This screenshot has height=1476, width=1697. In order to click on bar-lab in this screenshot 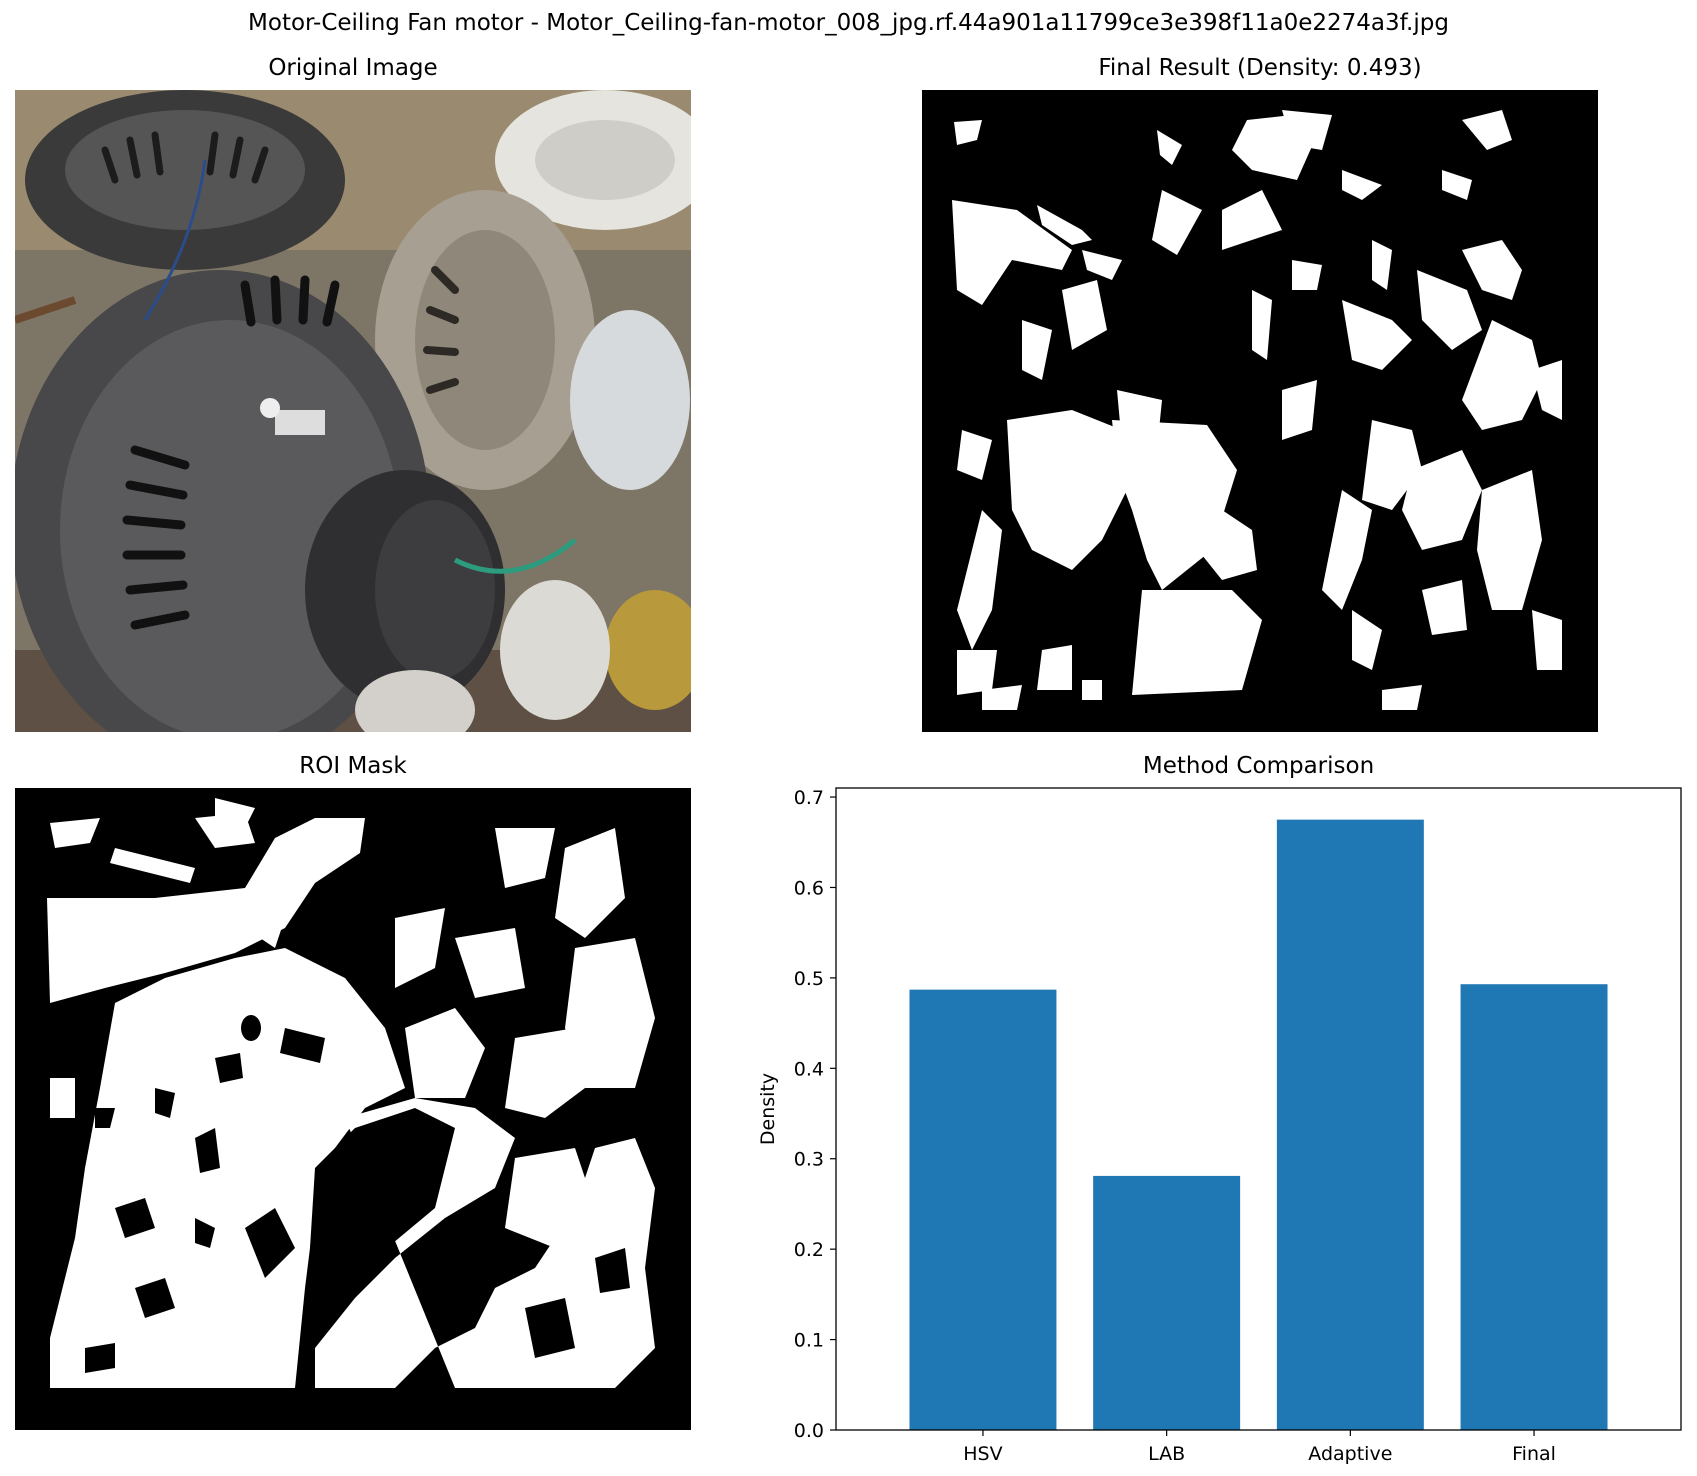, I will do `click(1167, 1302)`.